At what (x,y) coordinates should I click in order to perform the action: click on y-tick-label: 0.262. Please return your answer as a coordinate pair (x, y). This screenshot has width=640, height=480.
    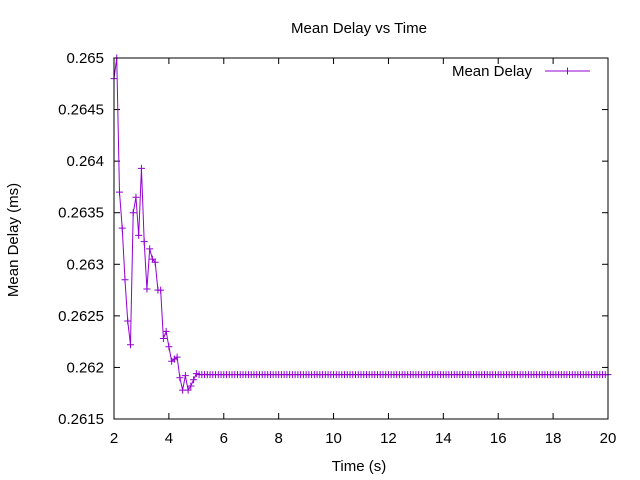
    Looking at the image, I should click on (85, 367).